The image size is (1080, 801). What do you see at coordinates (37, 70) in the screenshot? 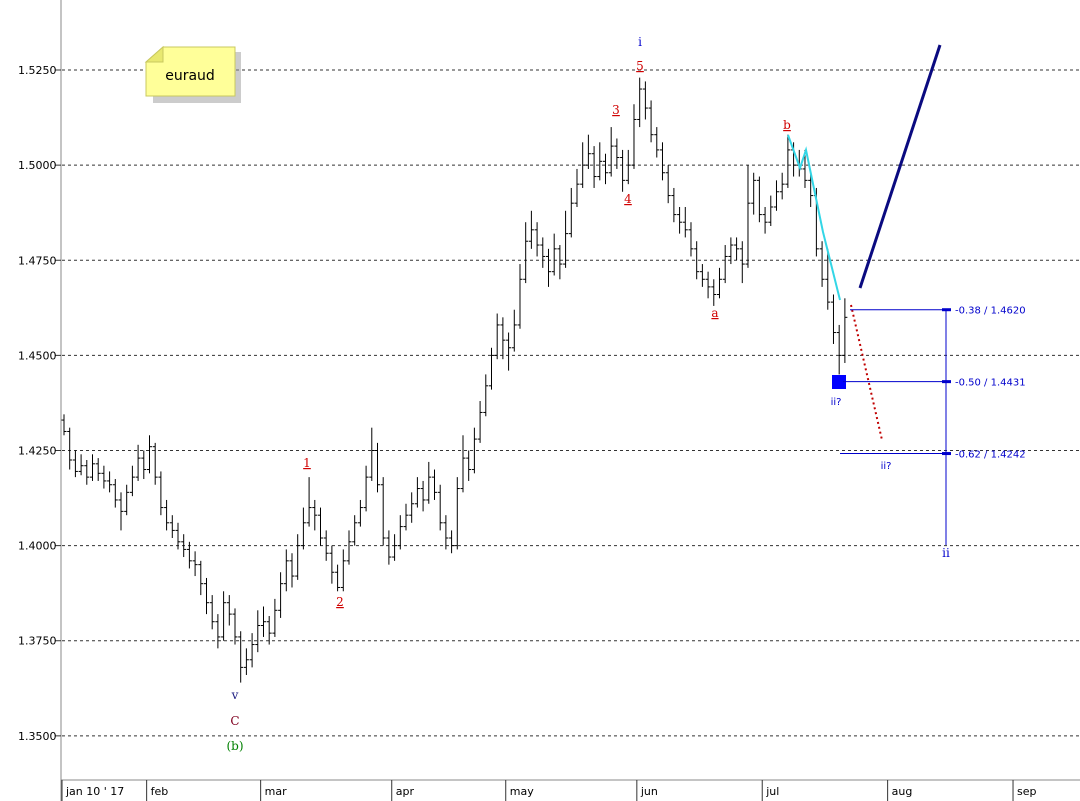
I see `y-tick-label: 1.5250` at bounding box center [37, 70].